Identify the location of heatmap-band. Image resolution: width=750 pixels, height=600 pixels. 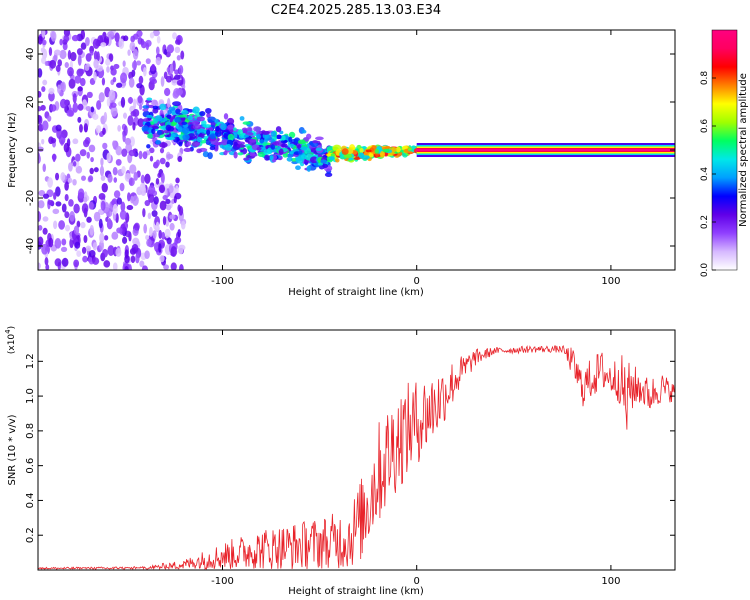
(545, 150).